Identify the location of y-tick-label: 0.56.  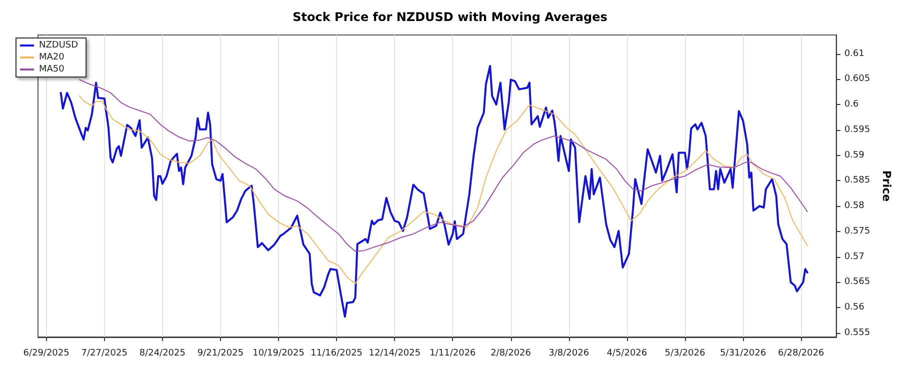
(854, 307).